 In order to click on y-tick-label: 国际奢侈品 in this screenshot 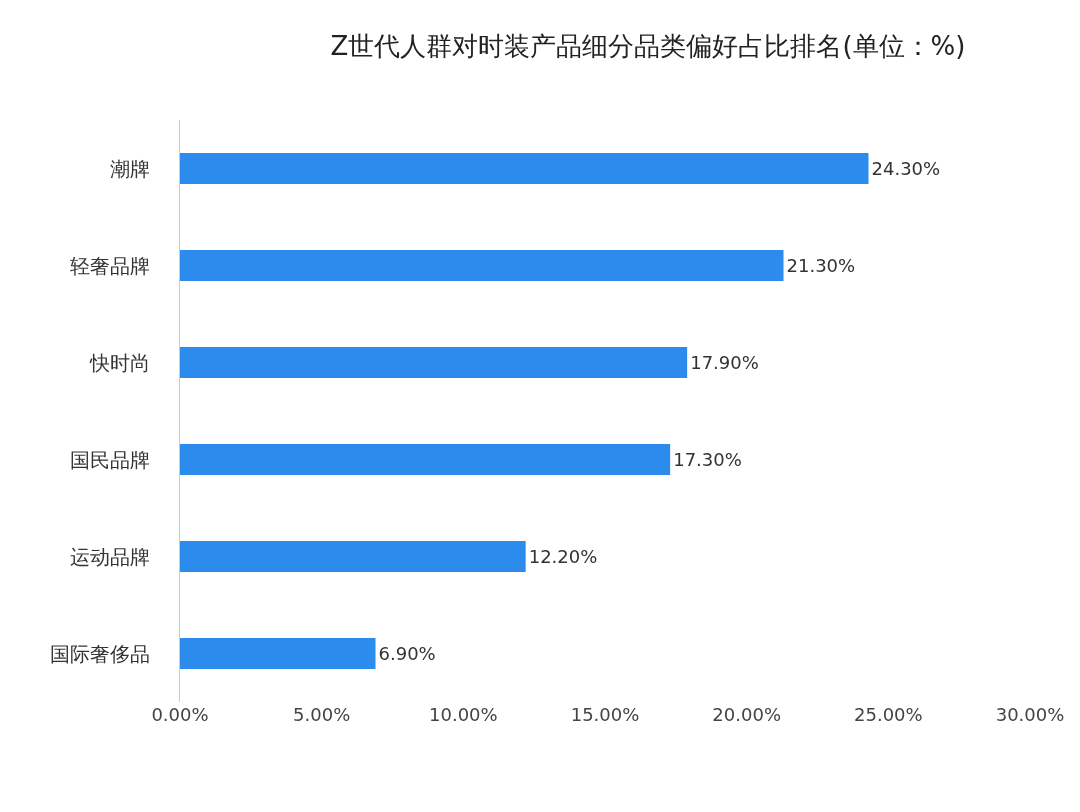, I will do `click(100, 653)`.